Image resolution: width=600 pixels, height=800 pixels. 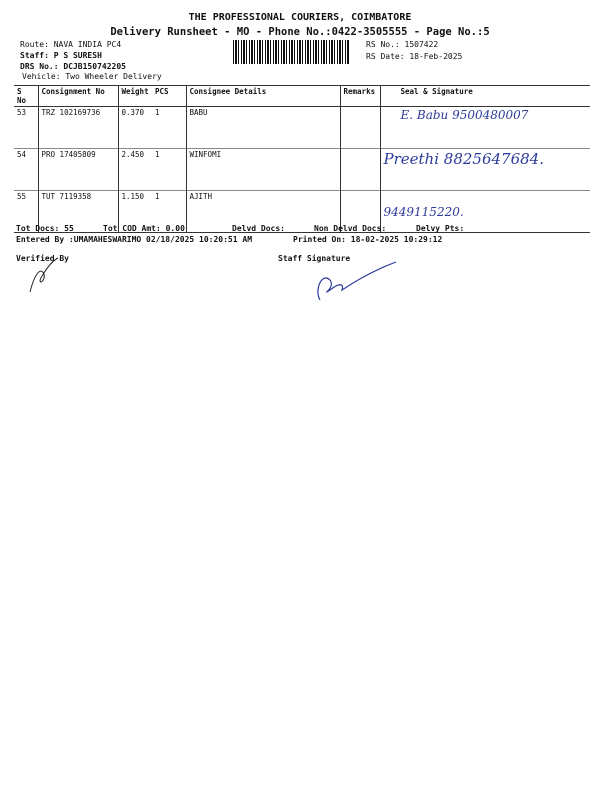 What do you see at coordinates (414, 56) in the screenshot?
I see `rs-date: RS Date: 18-Feb-2025` at bounding box center [414, 56].